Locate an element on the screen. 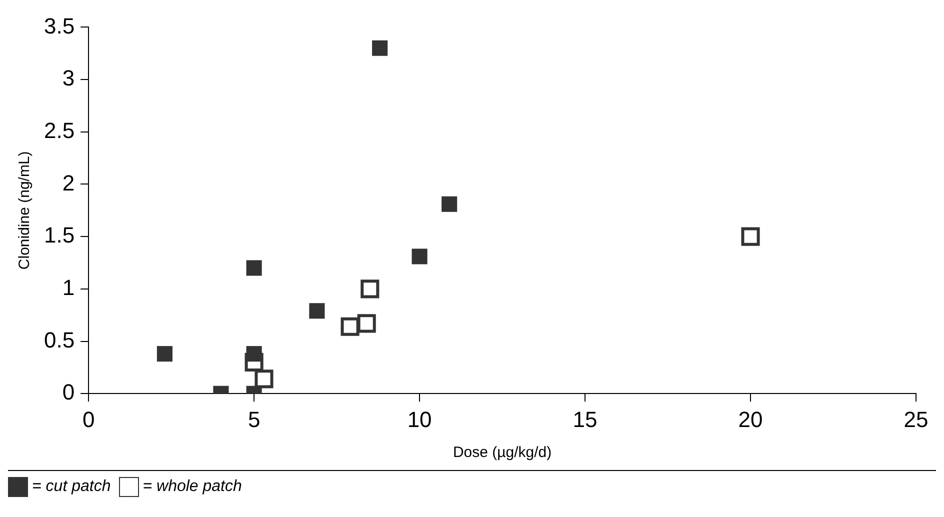  legend-label: = cut patch is located at coordinates (71, 487).